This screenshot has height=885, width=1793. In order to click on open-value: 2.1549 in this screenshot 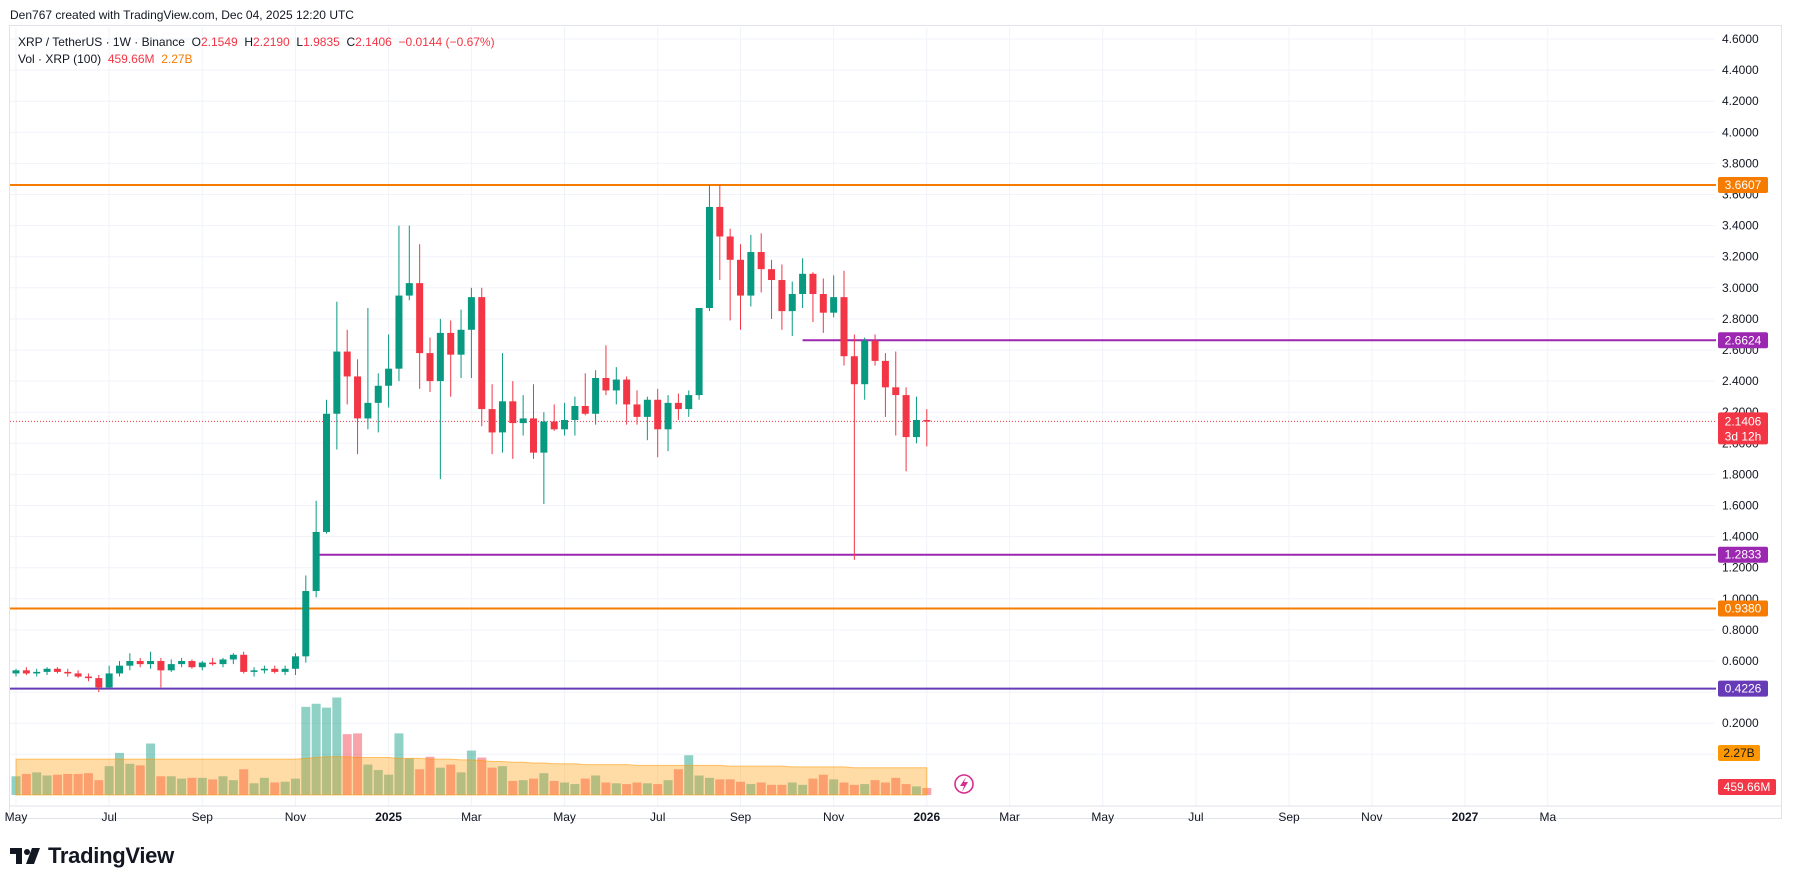, I will do `click(219, 42)`.